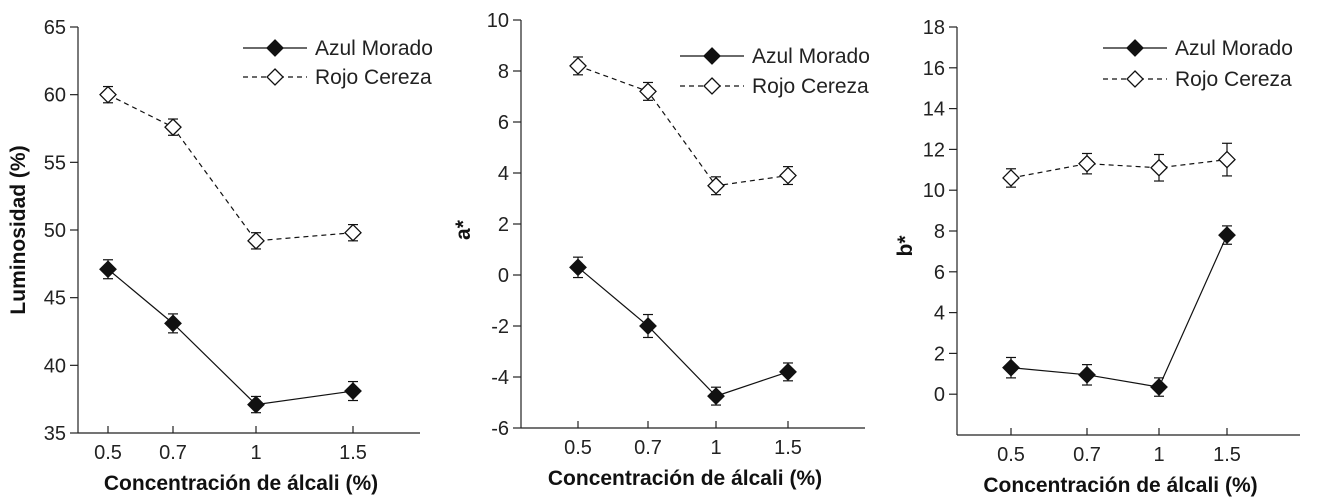 The height and width of the screenshot is (500, 1322). I want to click on y-tick-label: 35, so click(55, 434).